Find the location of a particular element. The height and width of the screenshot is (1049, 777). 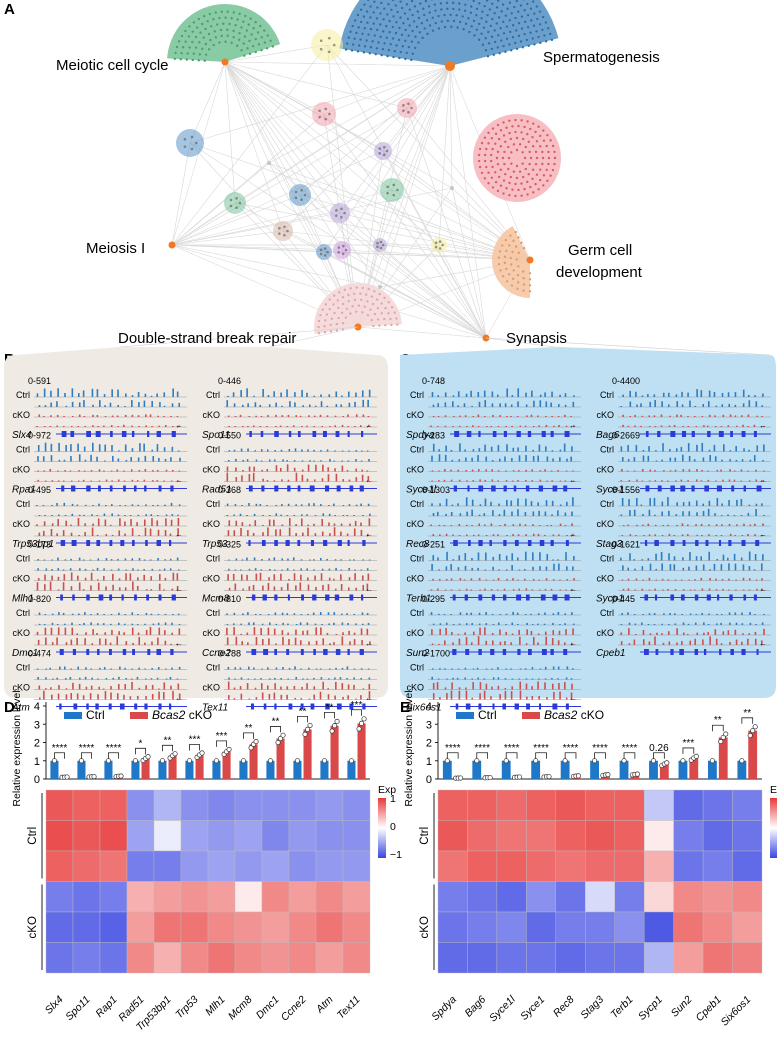

network-edge is located at coordinates (277, 198).